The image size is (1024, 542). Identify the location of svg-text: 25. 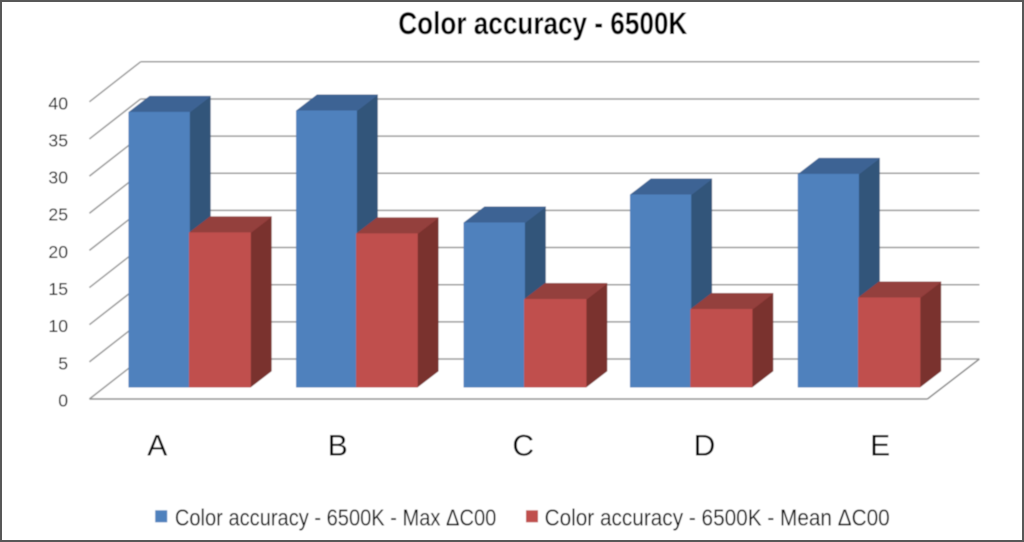
(58, 215).